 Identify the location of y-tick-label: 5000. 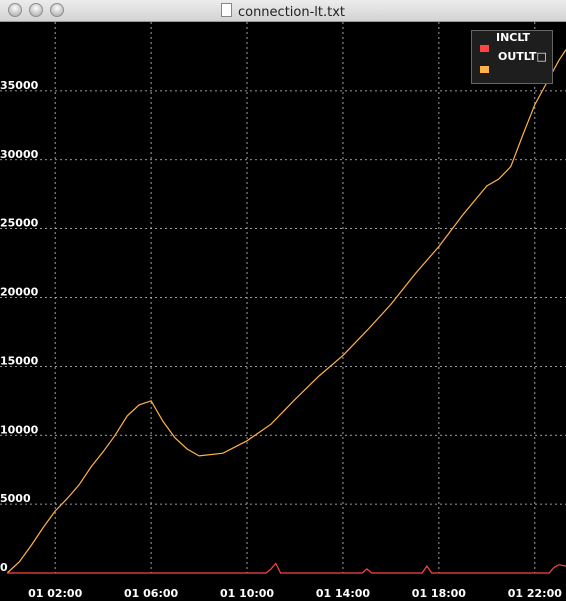
(15, 498).